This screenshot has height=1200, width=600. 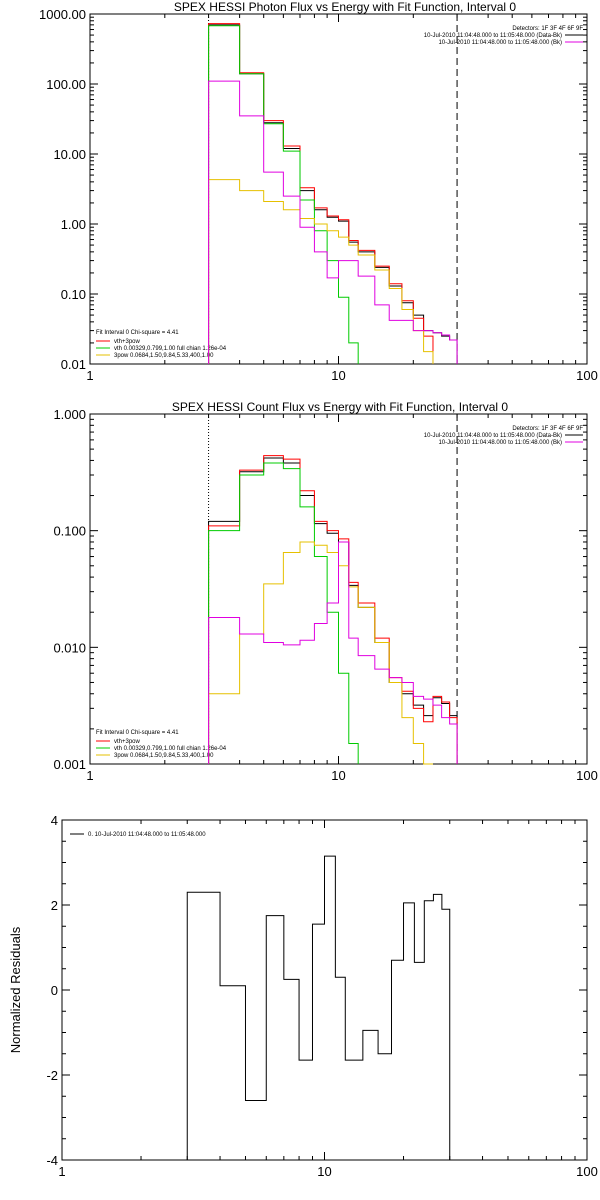 I want to click on residual-x-tick-label: 100, so click(x=587, y=1171).